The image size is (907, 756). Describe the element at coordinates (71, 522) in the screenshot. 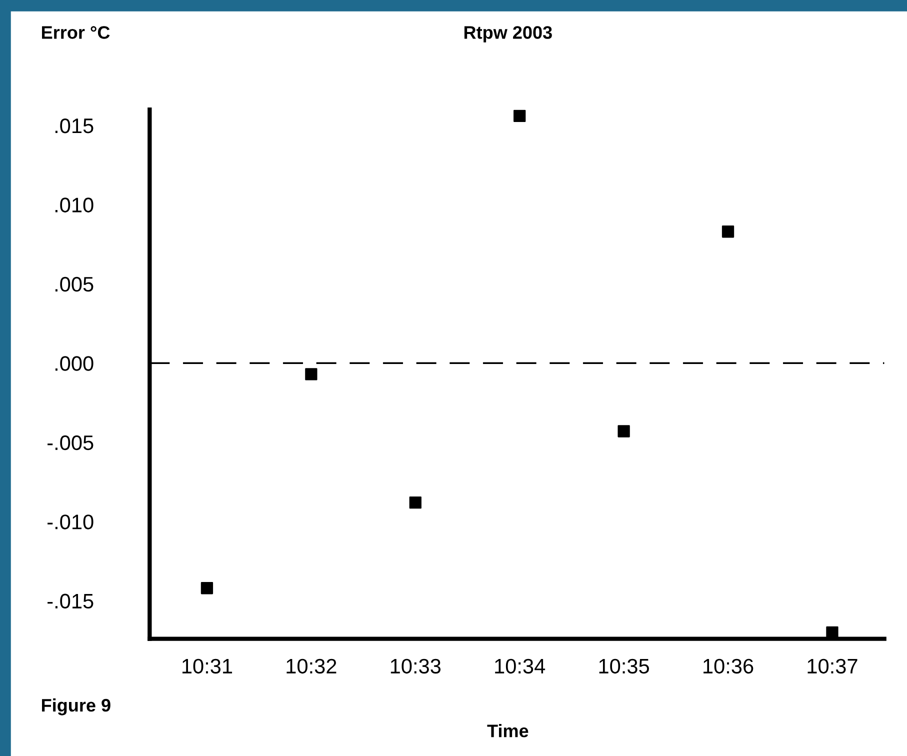

I see `y-tick-label: -.010` at that location.